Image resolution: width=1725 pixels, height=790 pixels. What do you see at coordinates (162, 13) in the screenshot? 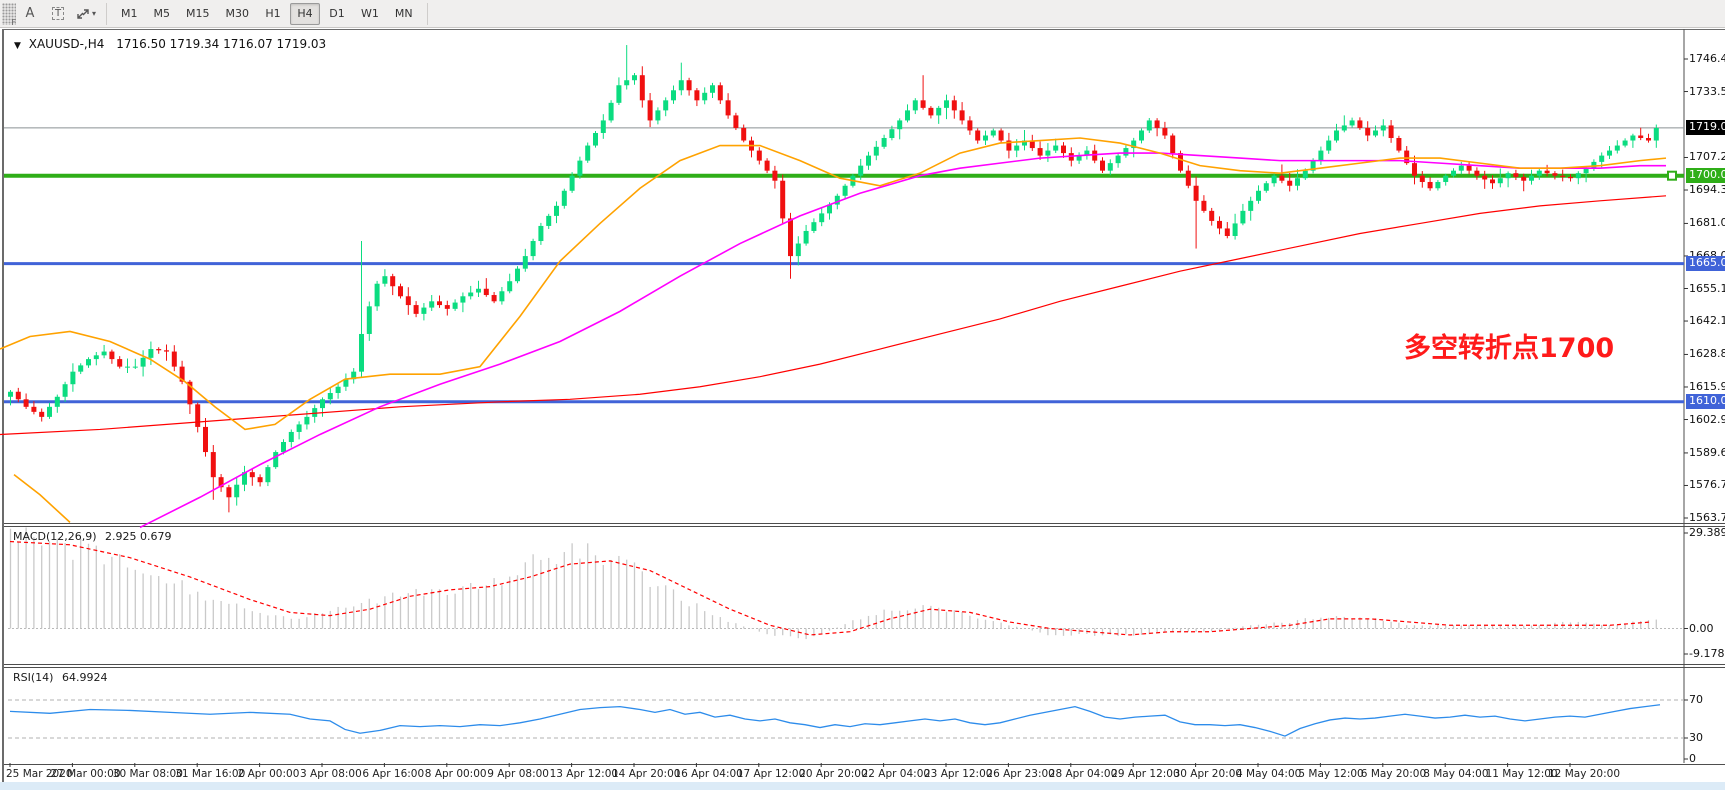
I see `timeframe-button-m5: M5` at bounding box center [162, 13].